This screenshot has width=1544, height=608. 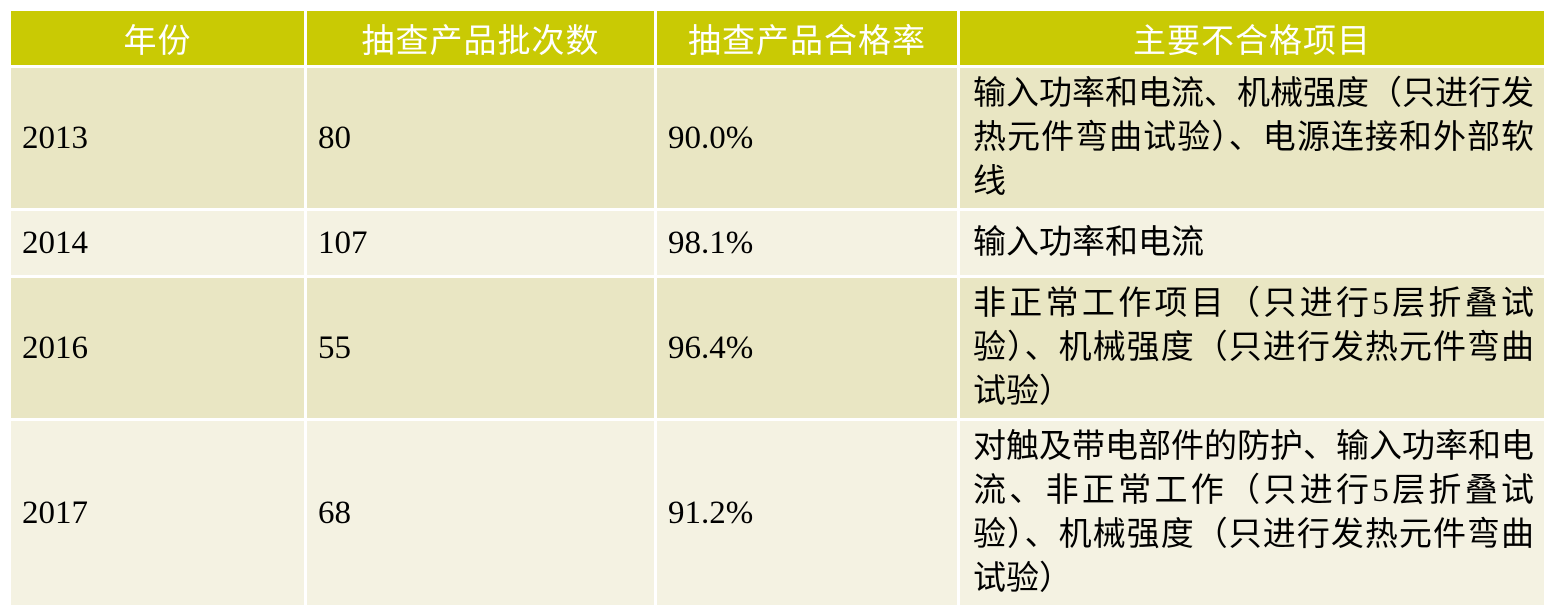 I want to click on batch-count-cell: 107, so click(x=481, y=243).